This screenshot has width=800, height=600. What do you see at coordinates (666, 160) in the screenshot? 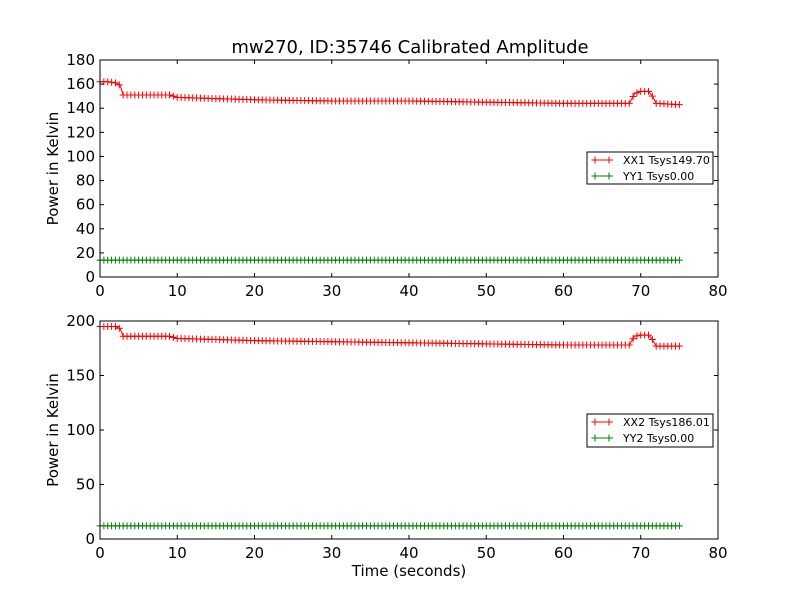
I see `legend-entry: XX1 Tsys149.70` at bounding box center [666, 160].